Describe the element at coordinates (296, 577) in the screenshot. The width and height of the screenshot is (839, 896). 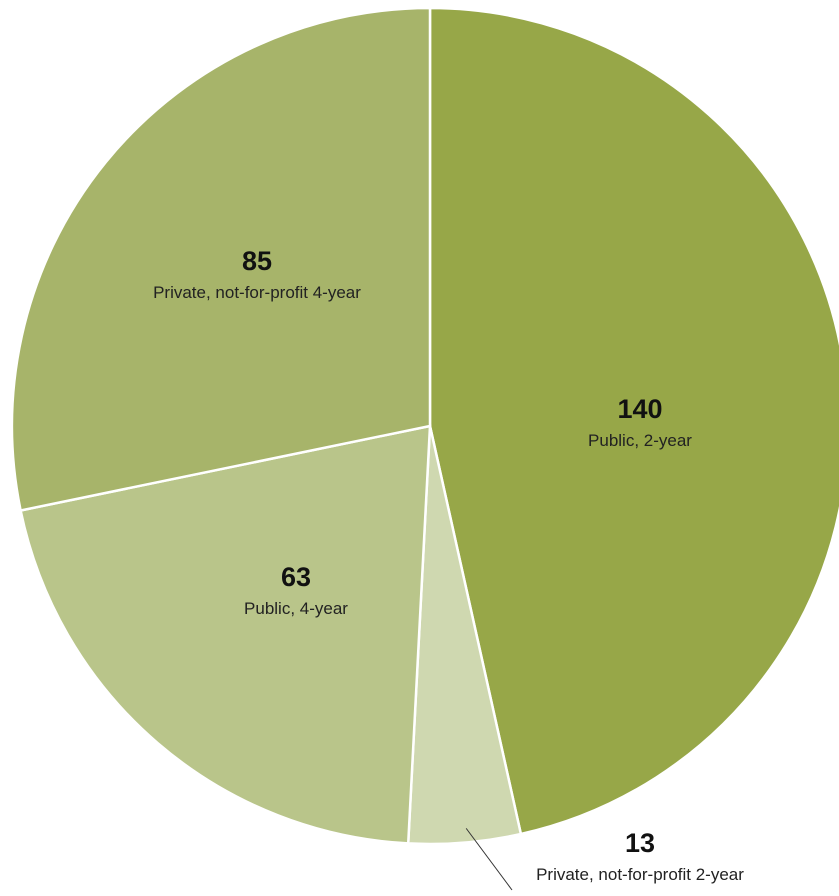
I see `slice-value-public-4-year: 63` at that location.